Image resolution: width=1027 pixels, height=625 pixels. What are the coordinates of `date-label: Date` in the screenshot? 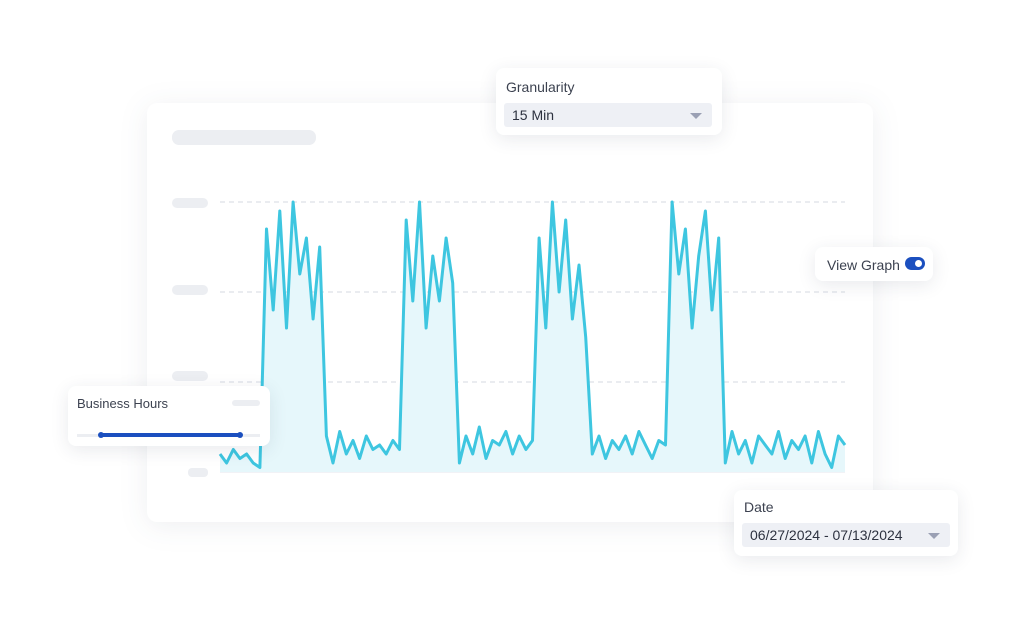 It's located at (759, 507).